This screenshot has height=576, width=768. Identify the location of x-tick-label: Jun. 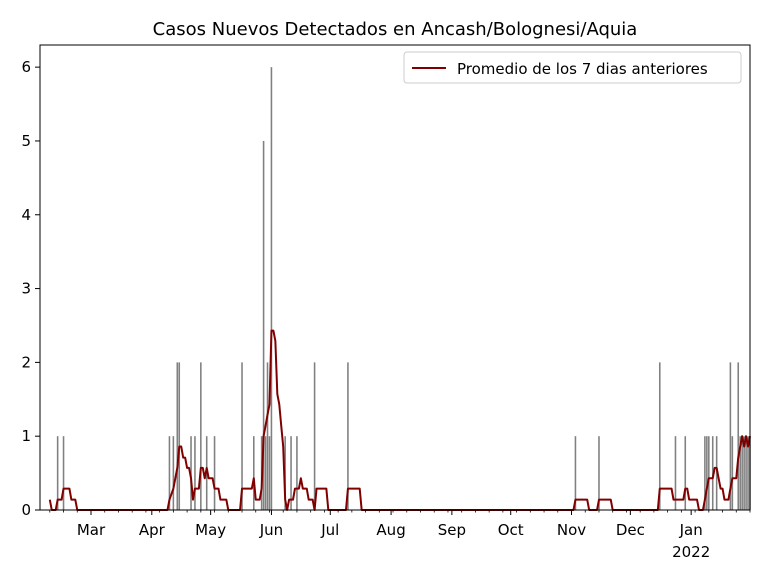
(271, 530).